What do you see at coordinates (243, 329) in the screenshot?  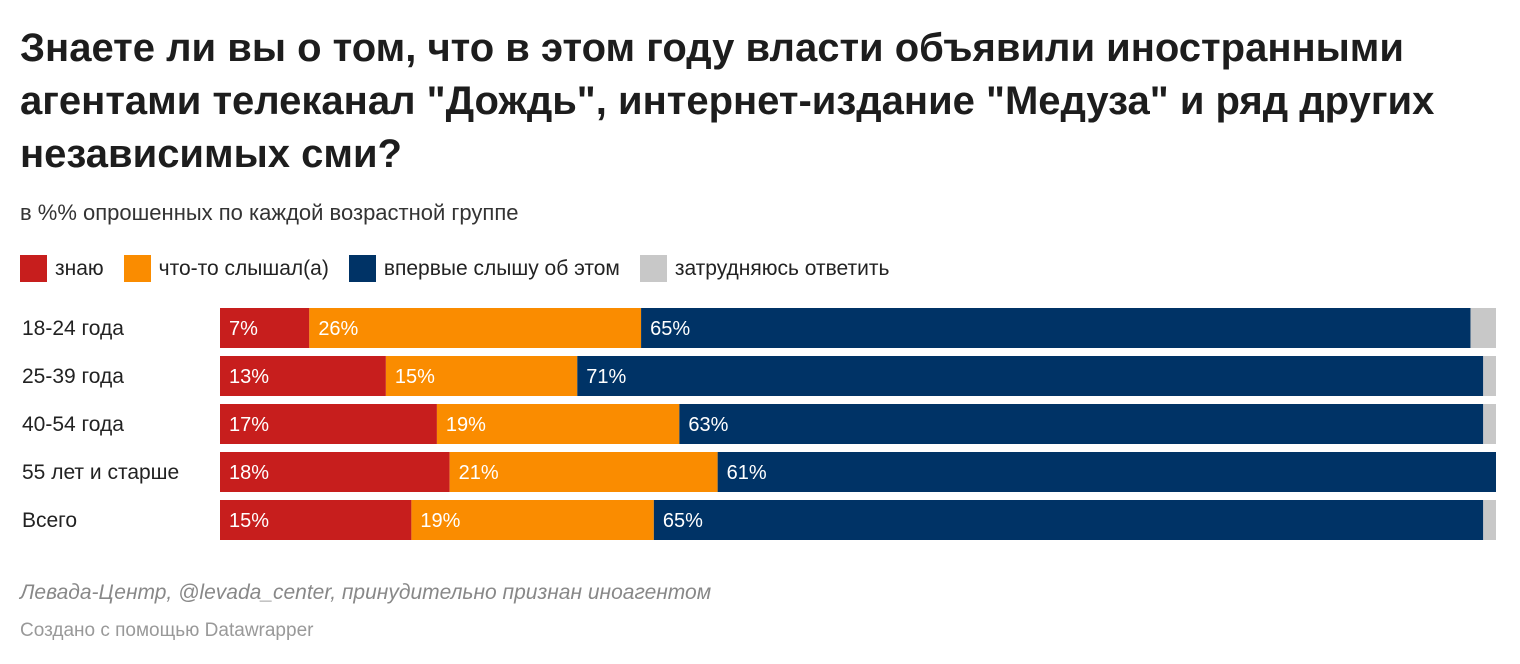 I see `data-label: 7%` at bounding box center [243, 329].